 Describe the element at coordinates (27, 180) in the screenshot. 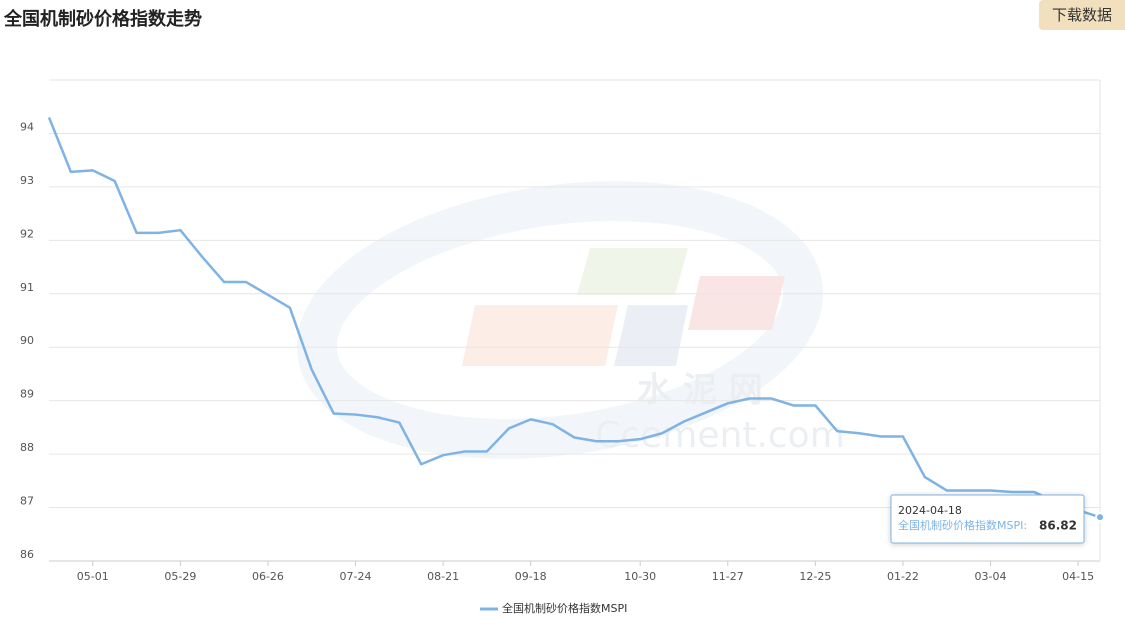

I see `y-tick-label: 93` at that location.